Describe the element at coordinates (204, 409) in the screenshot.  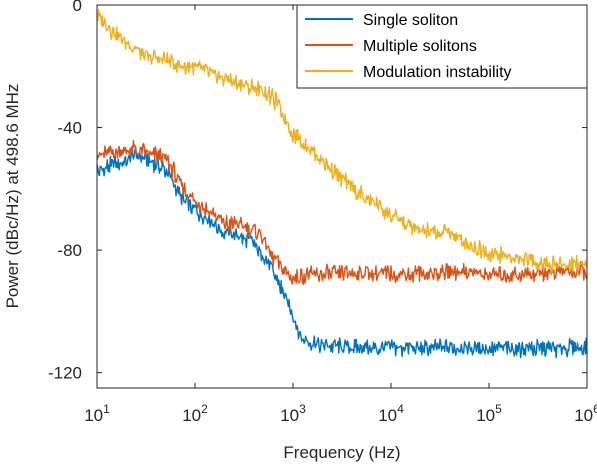
I see `x-tick-exponent: 2` at that location.